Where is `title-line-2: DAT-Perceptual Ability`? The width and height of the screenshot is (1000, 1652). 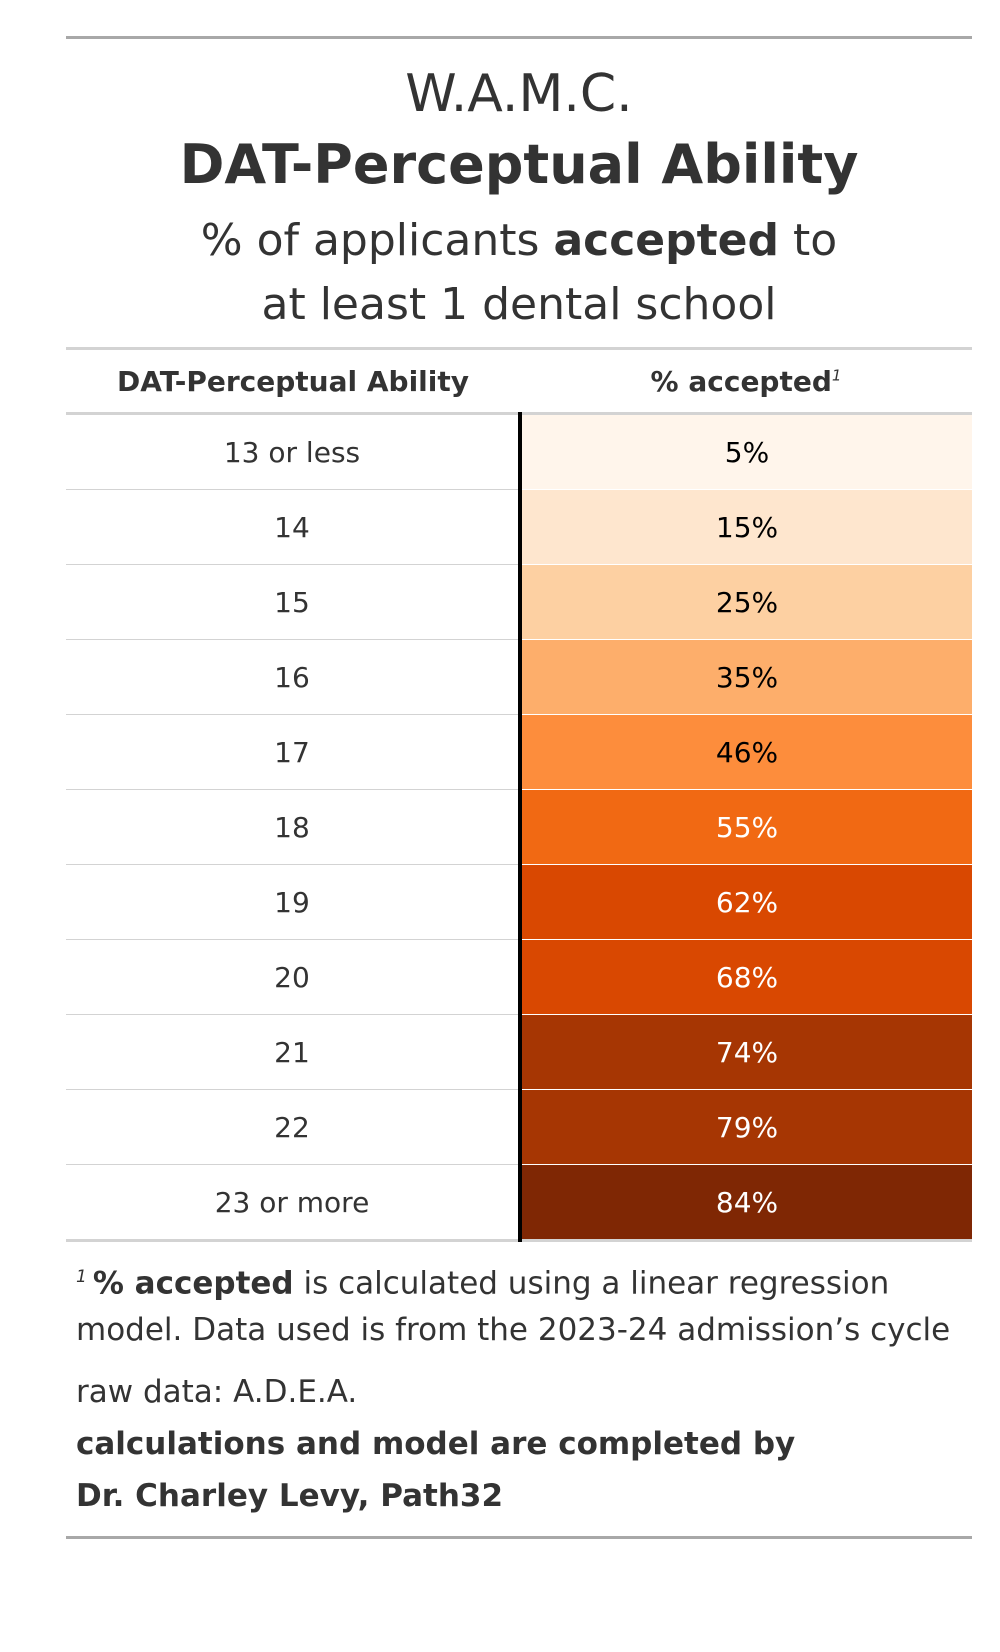
title-line-2: DAT-Perceptual Ability is located at coordinates (519, 164).